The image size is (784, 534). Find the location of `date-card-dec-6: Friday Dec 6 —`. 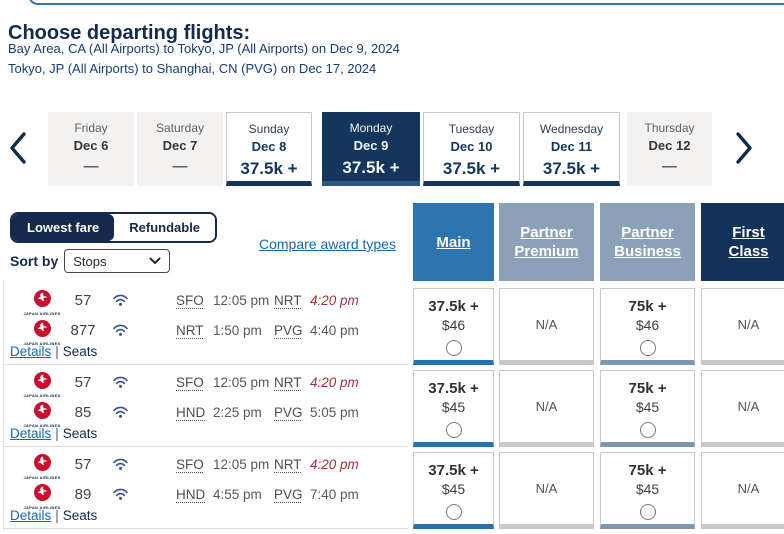

date-card-dec-6: Friday Dec 6 — is located at coordinates (91, 149).